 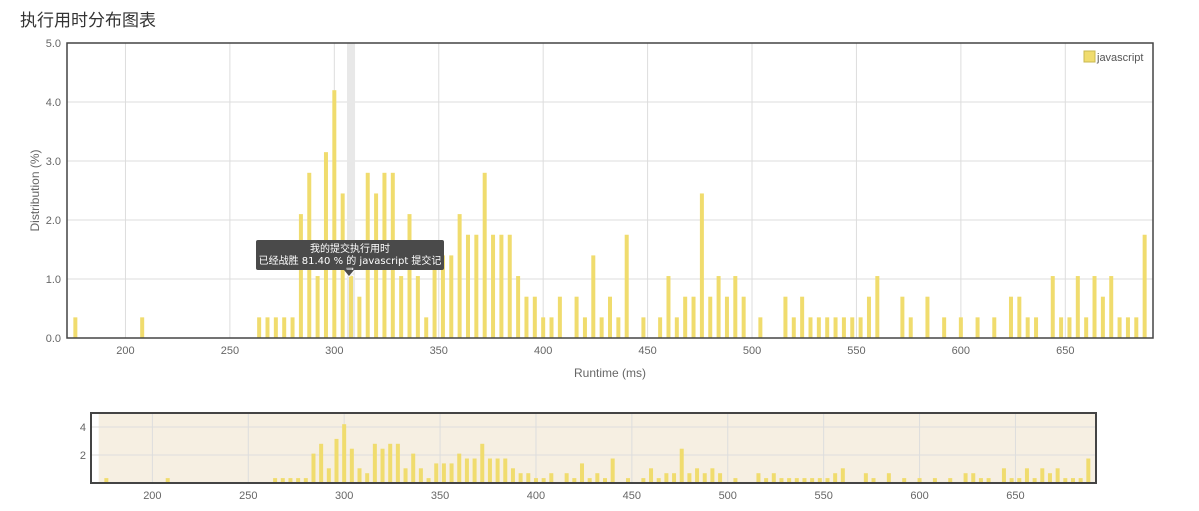 I want to click on y-tick-label: 0.0, so click(x=53, y=339).